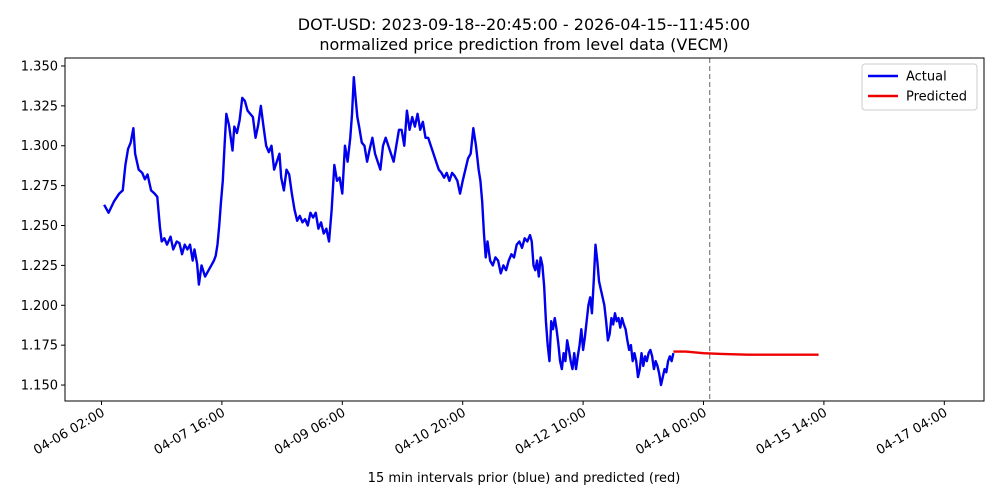 The height and width of the screenshot is (500, 1000). I want to click on legend-label-predicted: Predicted, so click(936, 97).